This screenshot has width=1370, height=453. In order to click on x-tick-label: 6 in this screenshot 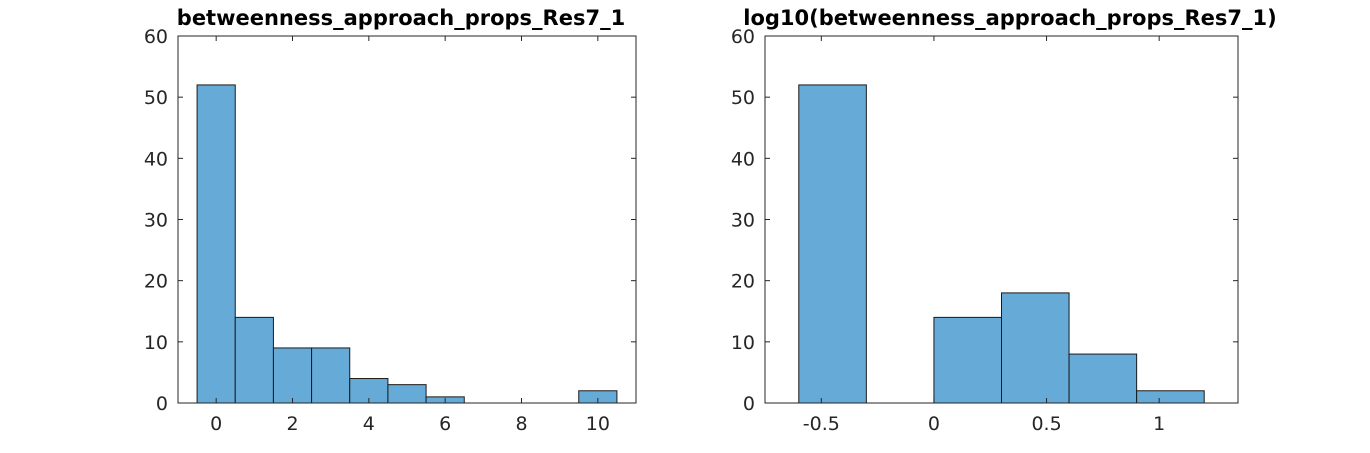, I will do `click(445, 424)`.